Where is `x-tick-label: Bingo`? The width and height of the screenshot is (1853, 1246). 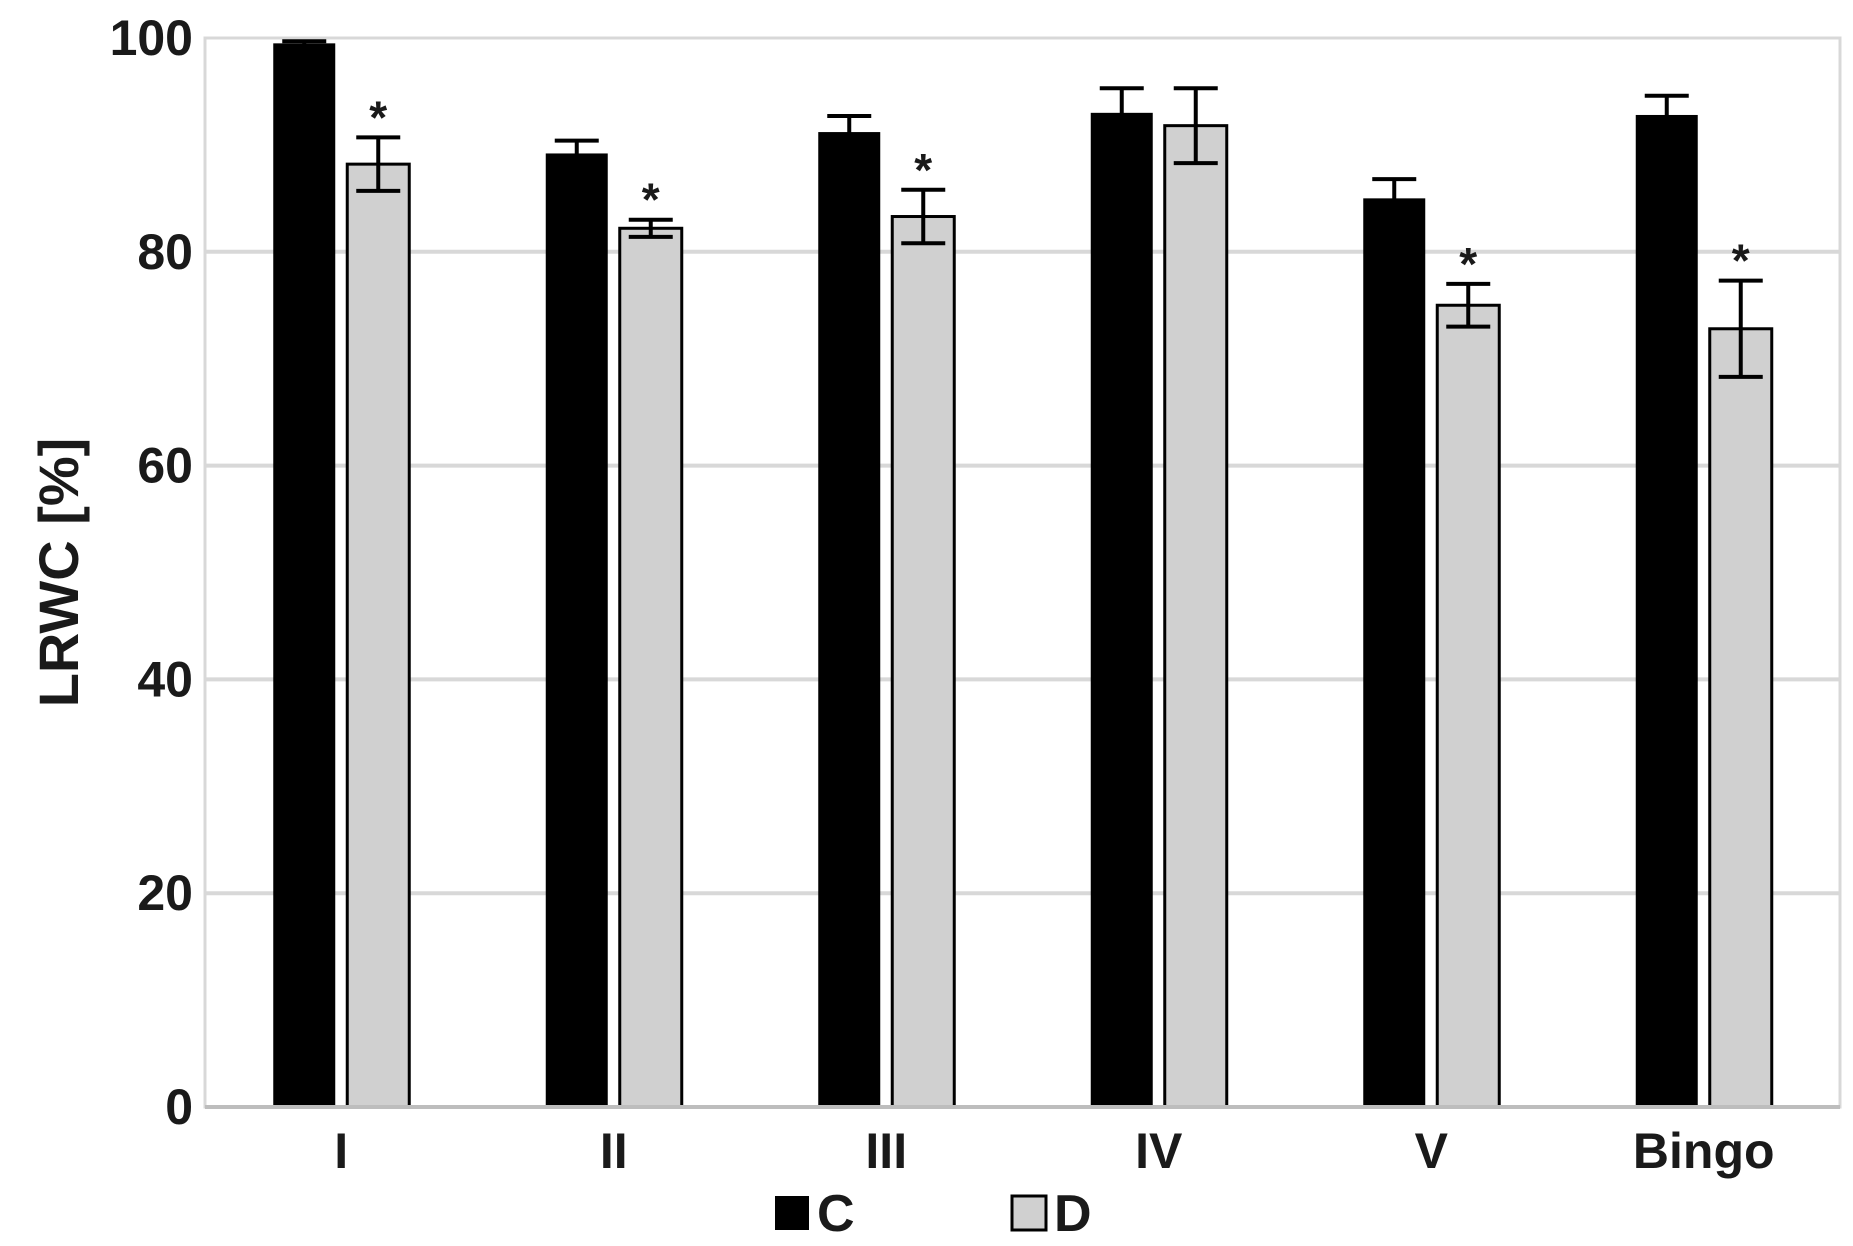
x-tick-label: Bingo is located at coordinates (1704, 1151).